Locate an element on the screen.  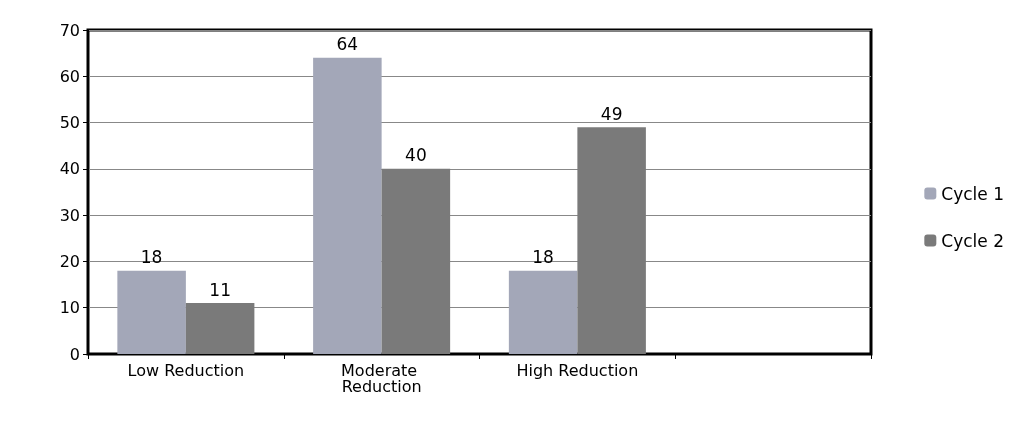
y-tick-label: 10 is located at coordinates (69, 308).